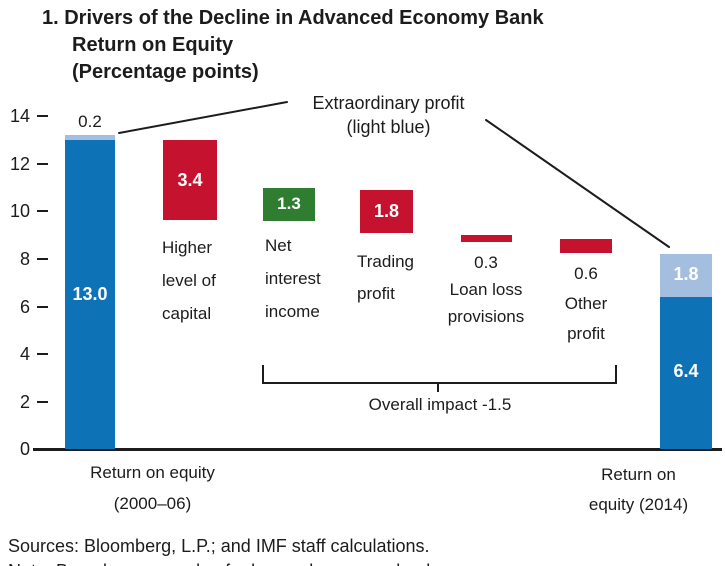  Describe the element at coordinates (90, 121) in the screenshot. I see `value-label-0-2: 0.2` at that location.